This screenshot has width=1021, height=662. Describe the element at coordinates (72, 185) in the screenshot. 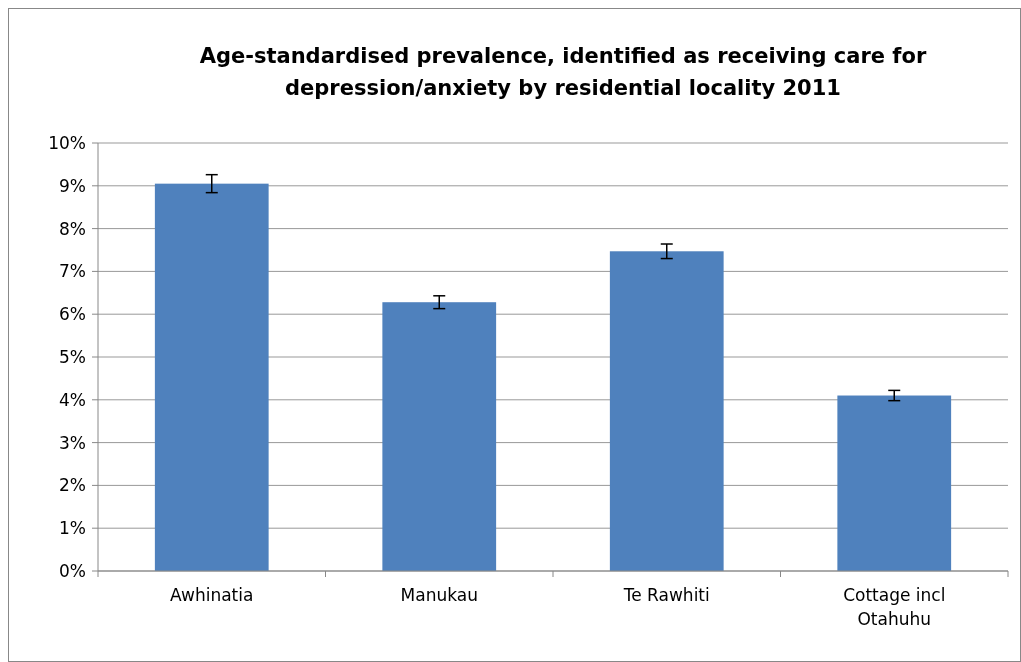

I see `y-tick-label: 9%` at that location.